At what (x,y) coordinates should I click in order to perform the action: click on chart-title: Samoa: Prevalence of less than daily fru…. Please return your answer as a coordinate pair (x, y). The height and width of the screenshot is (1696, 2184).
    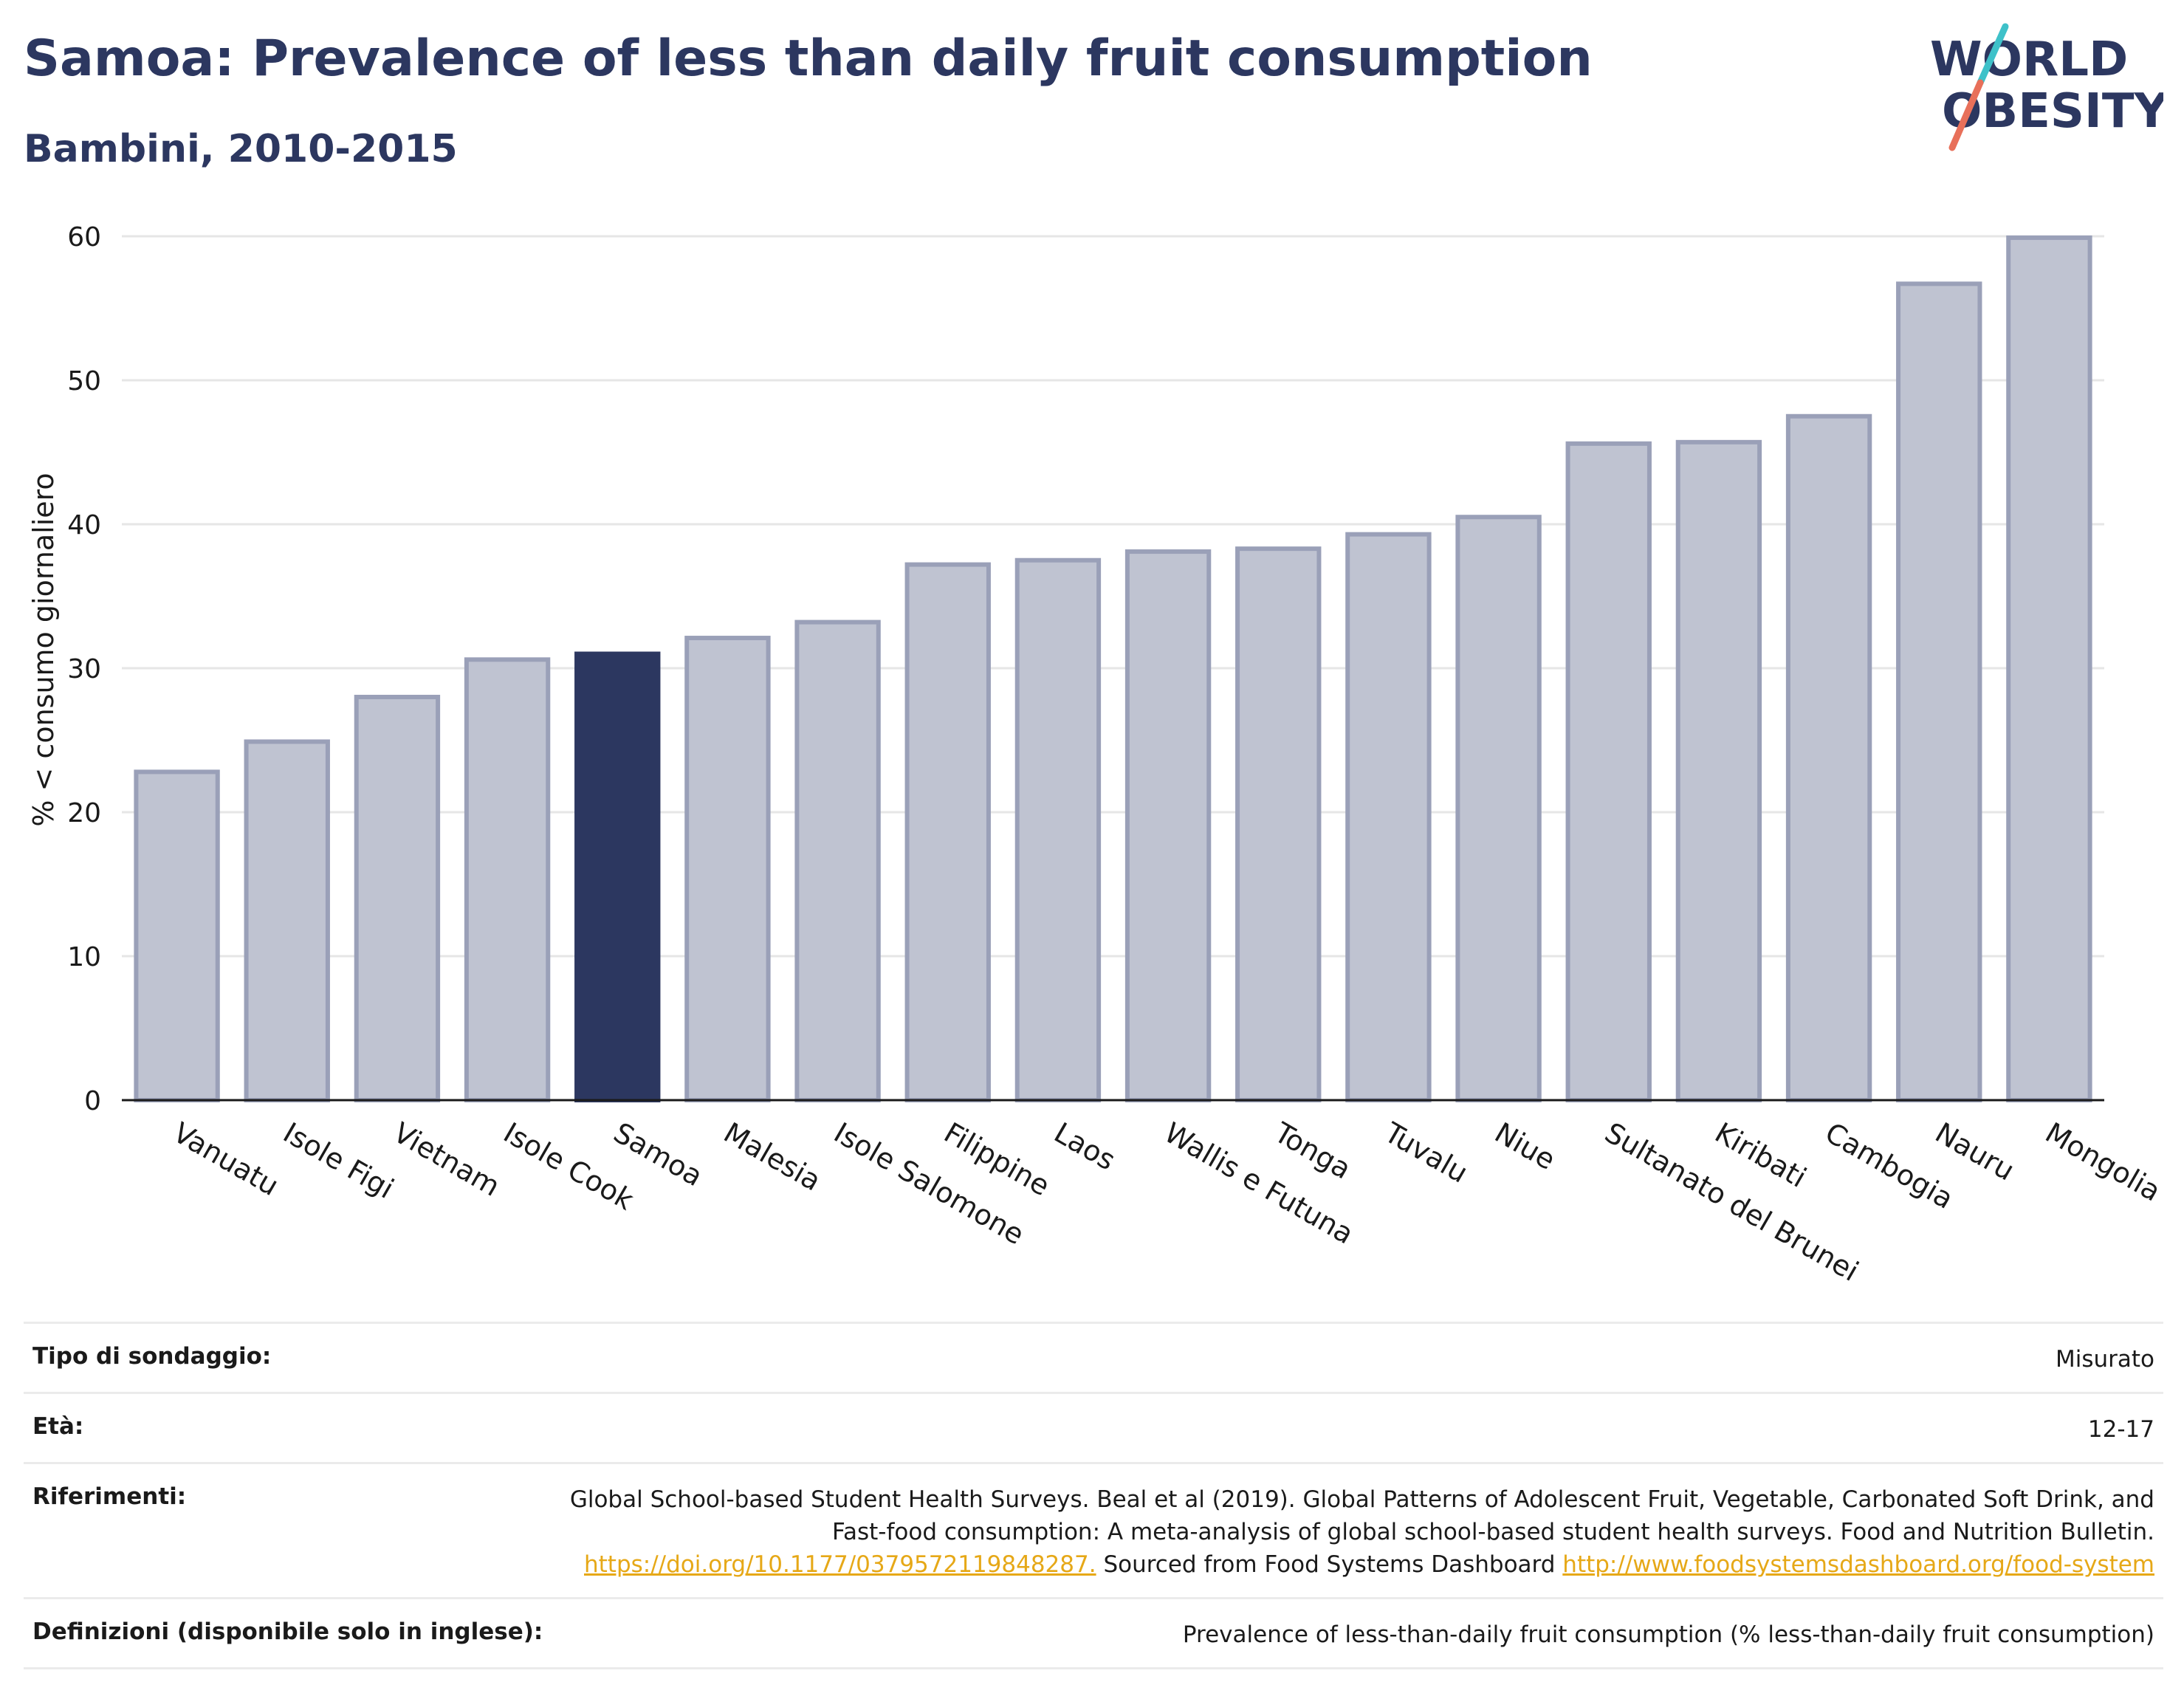
    Looking at the image, I should click on (809, 59).